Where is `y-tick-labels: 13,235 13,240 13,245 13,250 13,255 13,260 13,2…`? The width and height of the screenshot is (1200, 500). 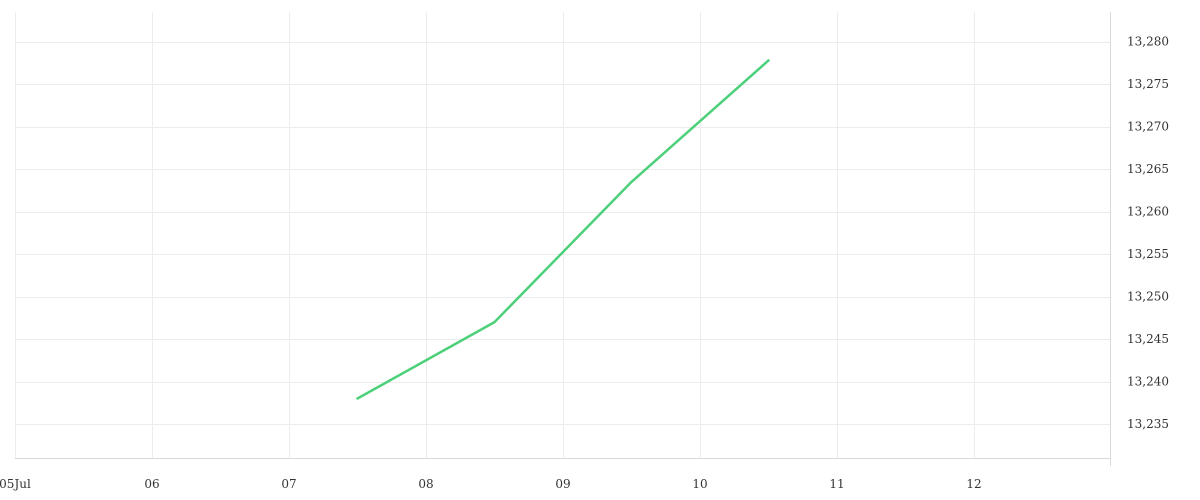 y-tick-labels: 13,235 13,240 13,245 13,250 13,255 13,260 13,2… is located at coordinates (1148, 233).